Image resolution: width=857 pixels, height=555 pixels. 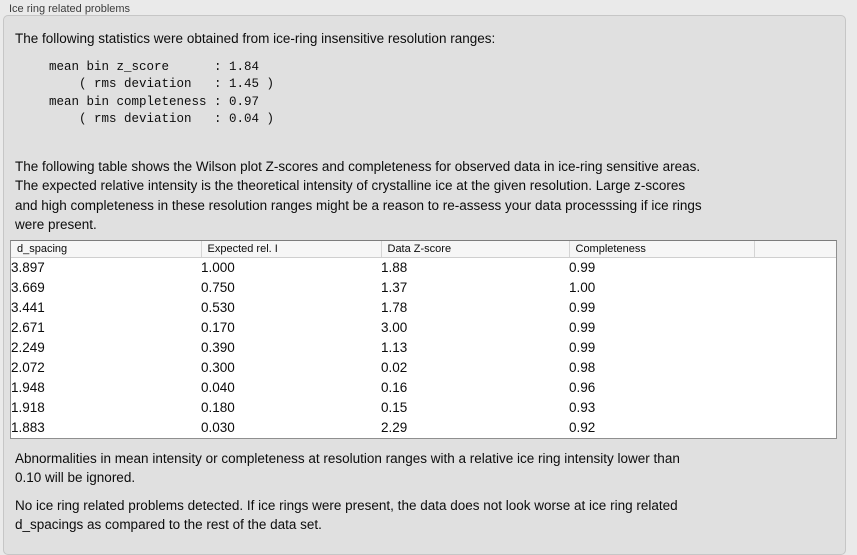 I want to click on table-cell: 0.93, so click(x=582, y=407).